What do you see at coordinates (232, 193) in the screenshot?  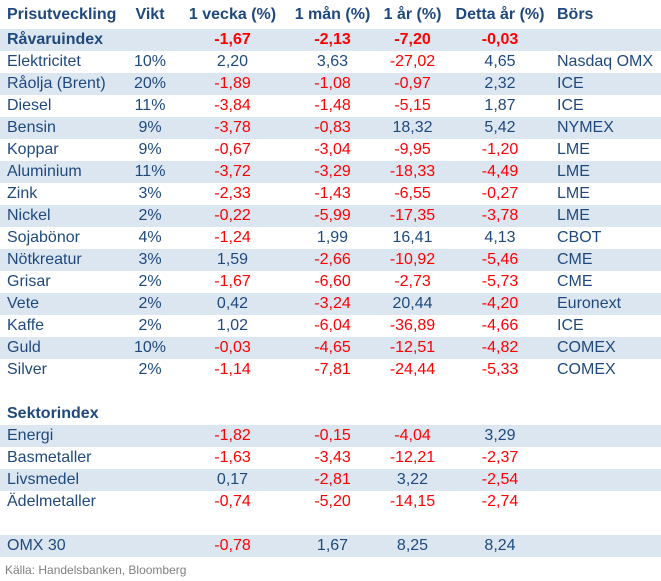 I see `value-1-week: -2,33` at bounding box center [232, 193].